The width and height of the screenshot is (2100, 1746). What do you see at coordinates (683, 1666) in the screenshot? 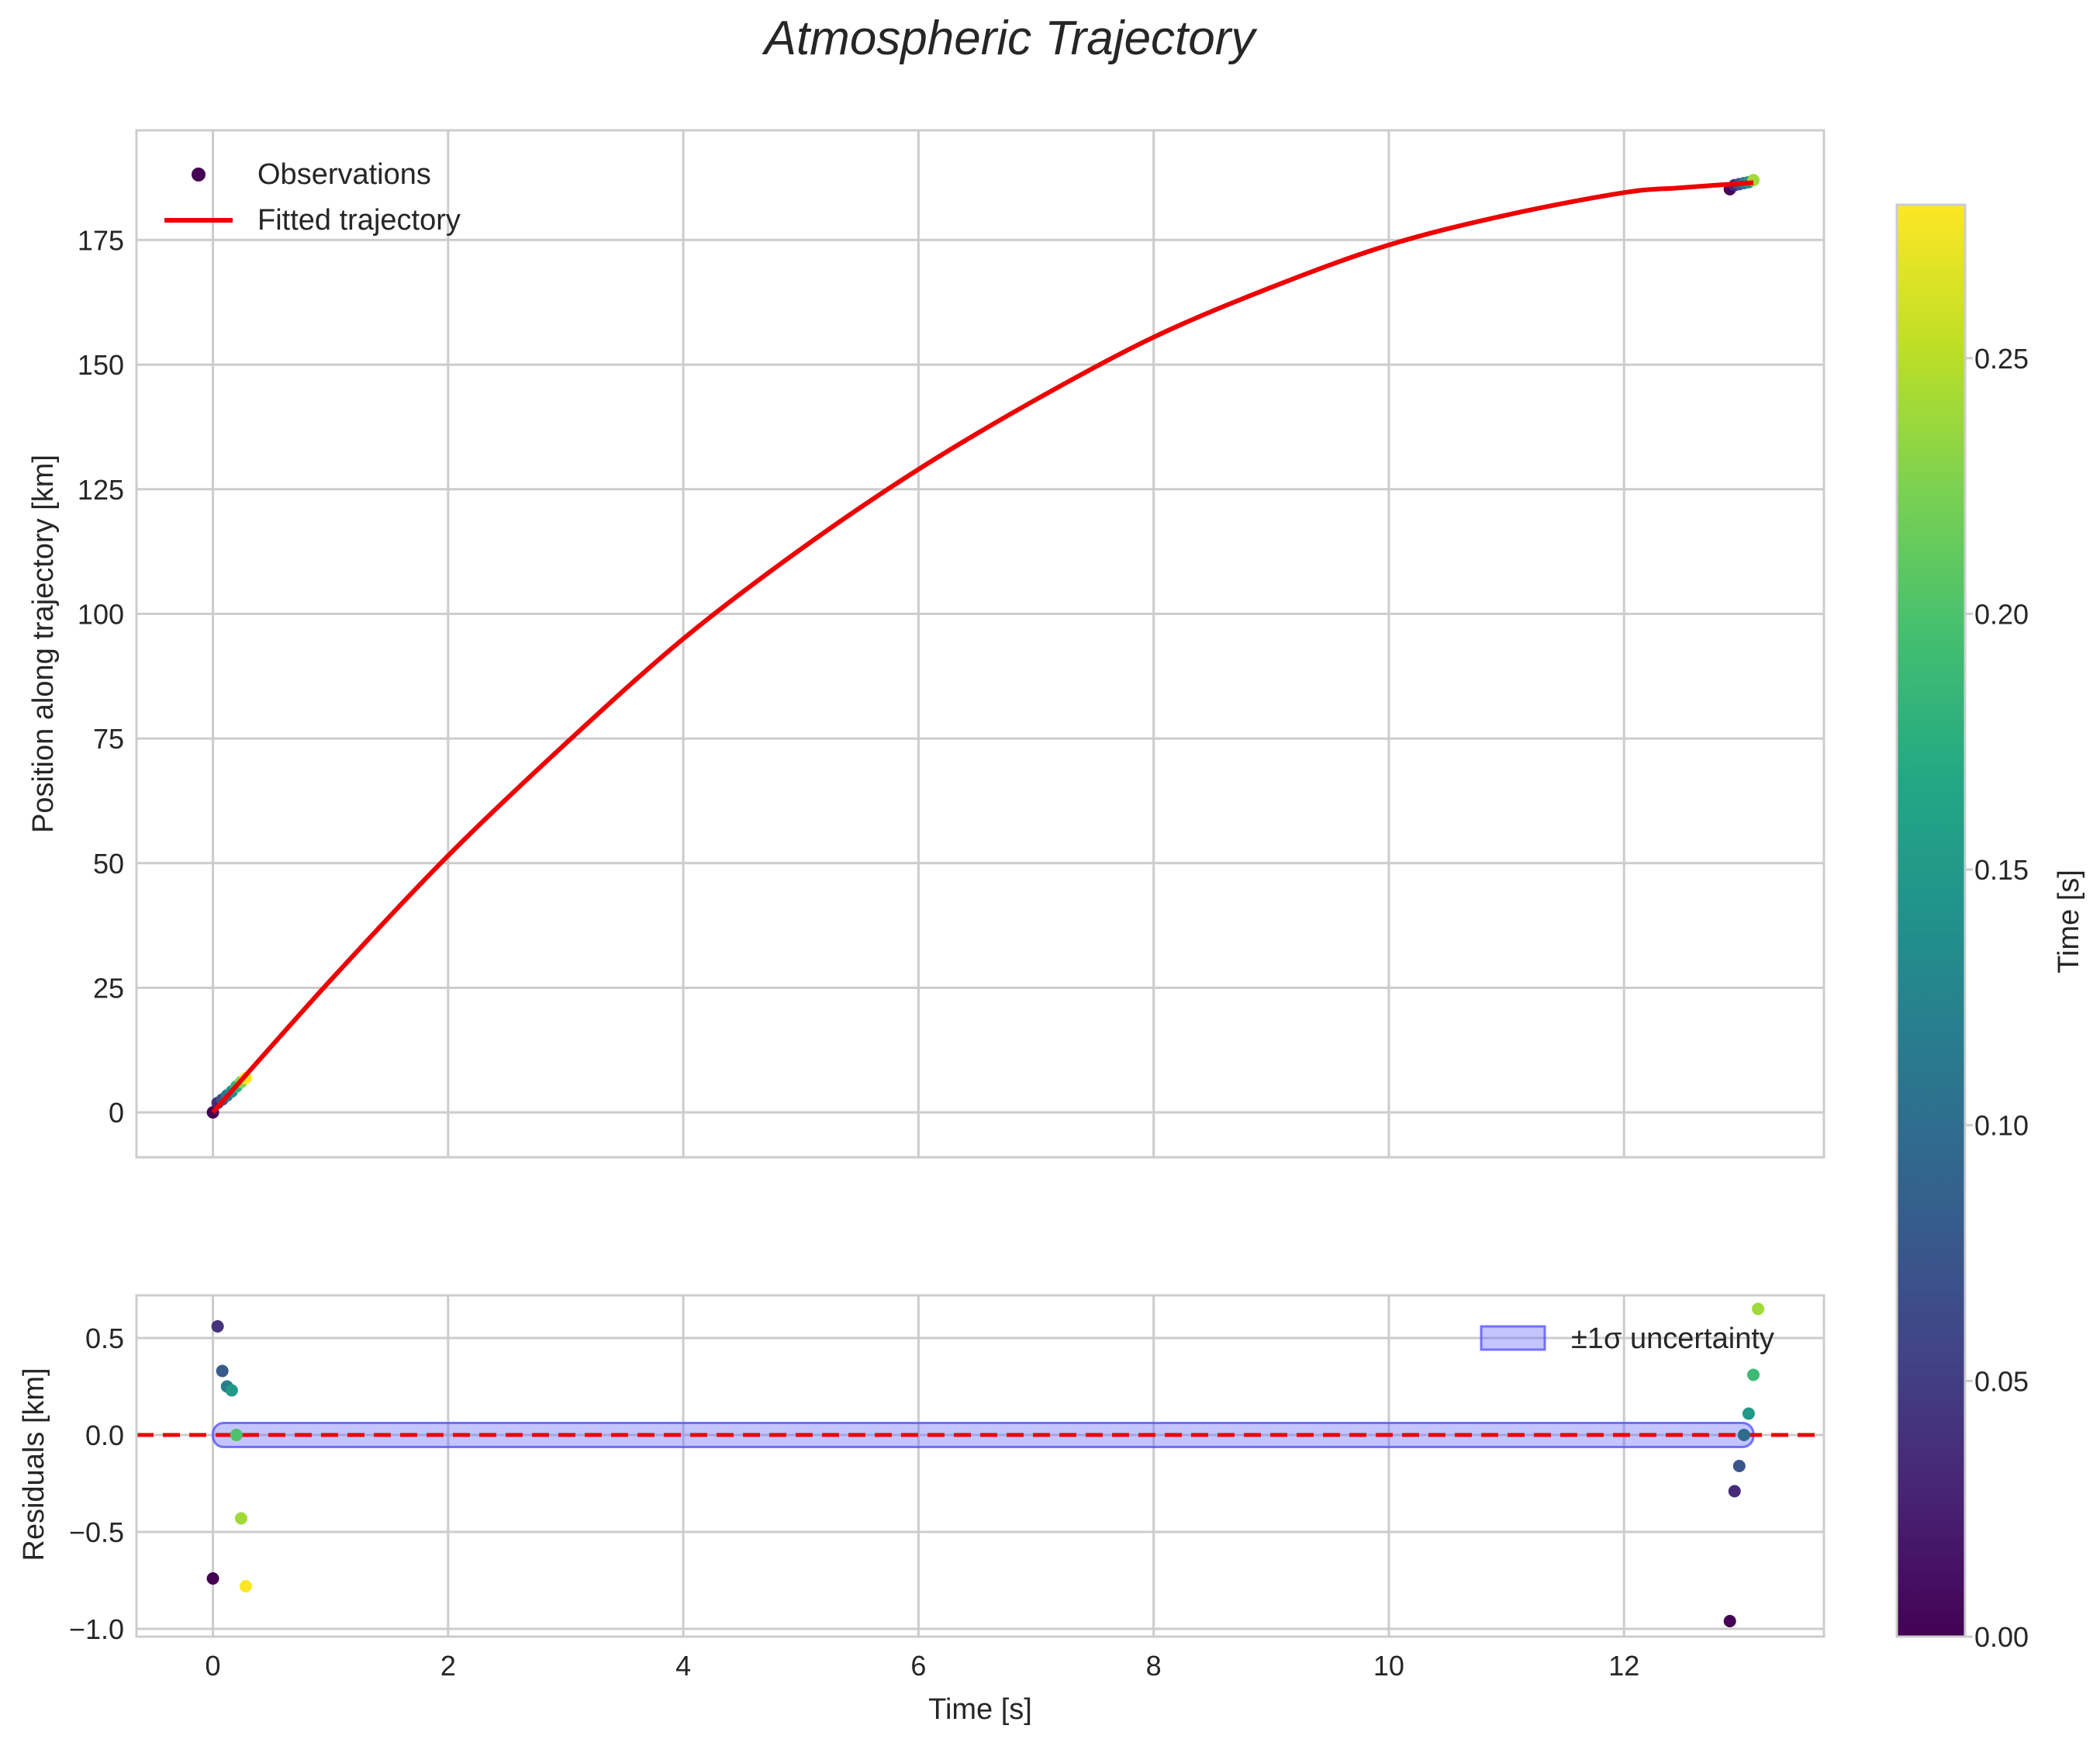
I see `x-tick-label: 4` at bounding box center [683, 1666].